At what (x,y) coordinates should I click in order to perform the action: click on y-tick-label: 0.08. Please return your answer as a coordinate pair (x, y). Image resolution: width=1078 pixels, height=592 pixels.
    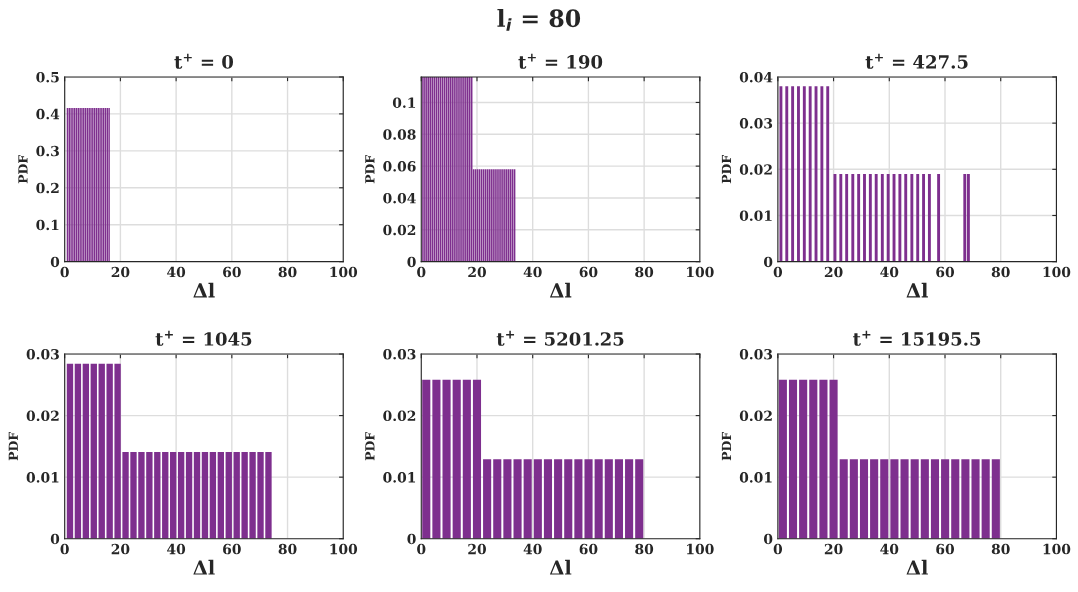
    Looking at the image, I should click on (399, 134).